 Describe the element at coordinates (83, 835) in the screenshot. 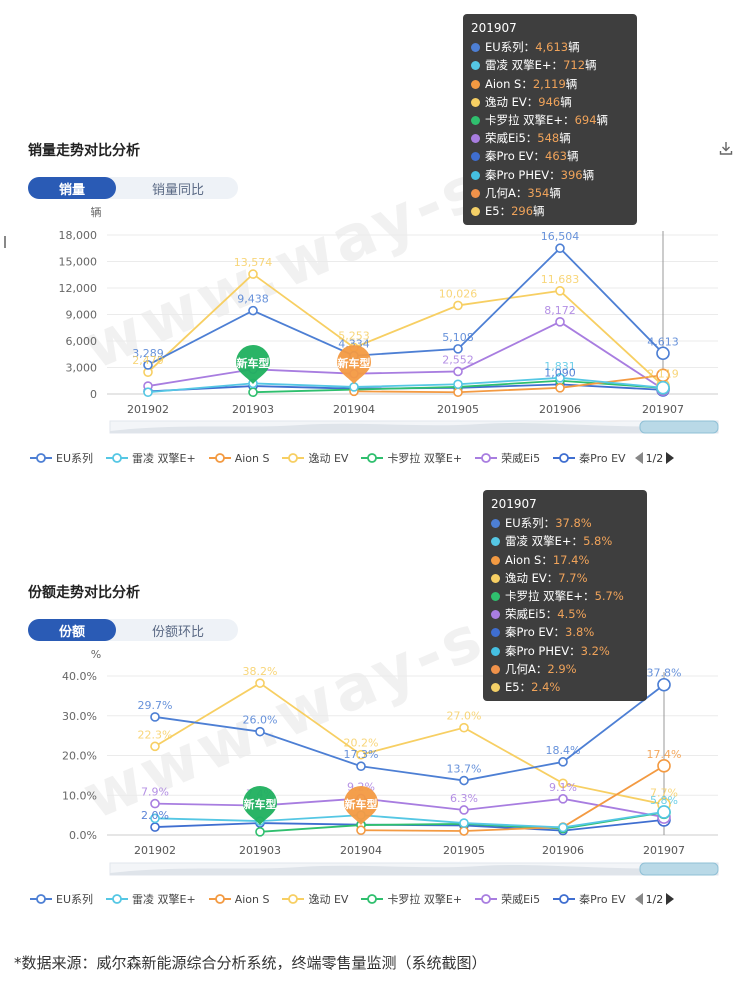

I see `y-tick-label: 0.0%` at that location.